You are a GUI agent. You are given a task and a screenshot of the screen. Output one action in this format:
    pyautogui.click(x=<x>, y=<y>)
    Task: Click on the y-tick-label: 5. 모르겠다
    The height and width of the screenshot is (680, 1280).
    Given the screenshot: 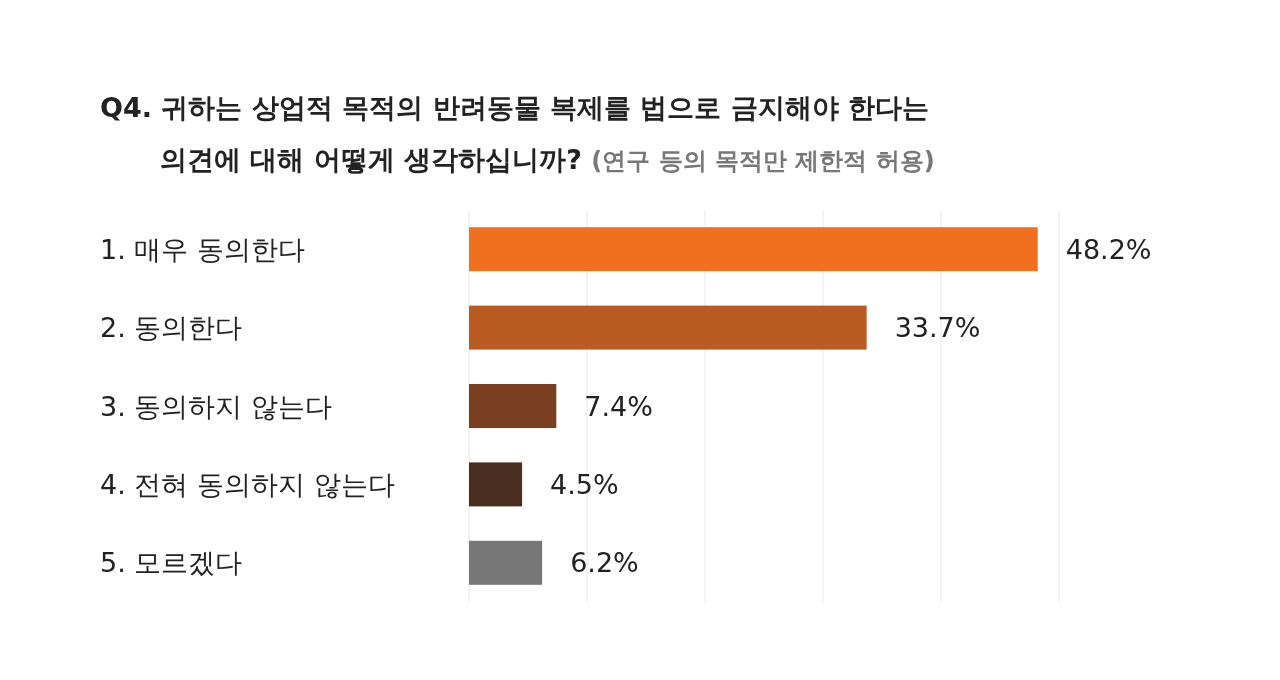 What is the action you would take?
    pyautogui.click(x=171, y=563)
    